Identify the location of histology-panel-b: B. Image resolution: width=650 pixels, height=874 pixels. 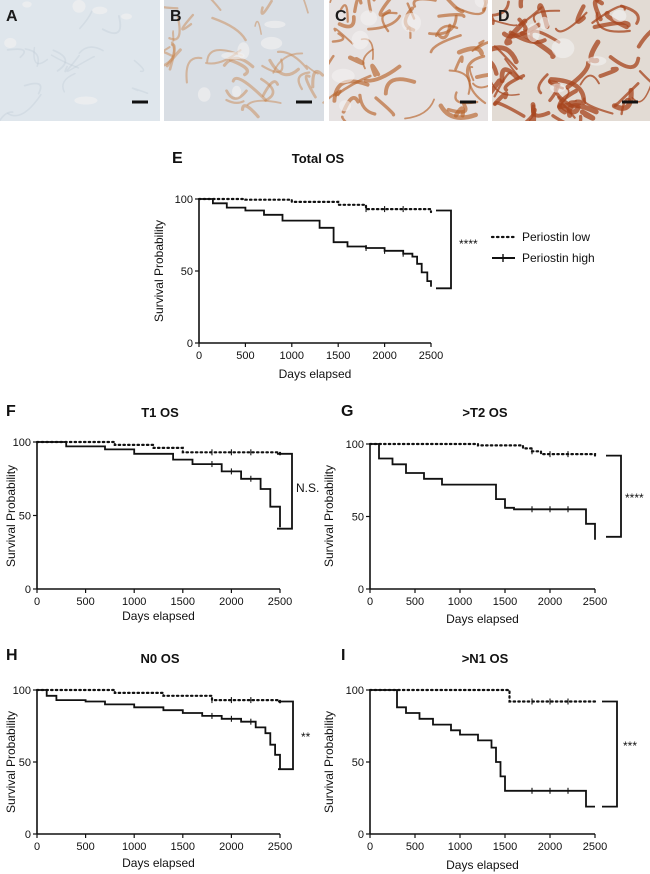
(244, 60).